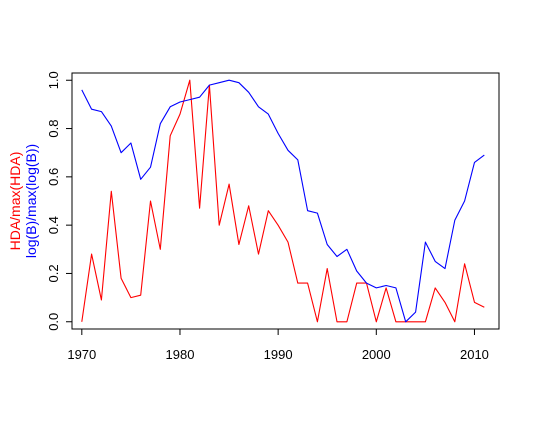 The image size is (540, 424). Describe the element at coordinates (59, 201) in the screenshot. I see `y-axis: 0.0 0.2 0.4 0.6 0.8 1.0` at that location.